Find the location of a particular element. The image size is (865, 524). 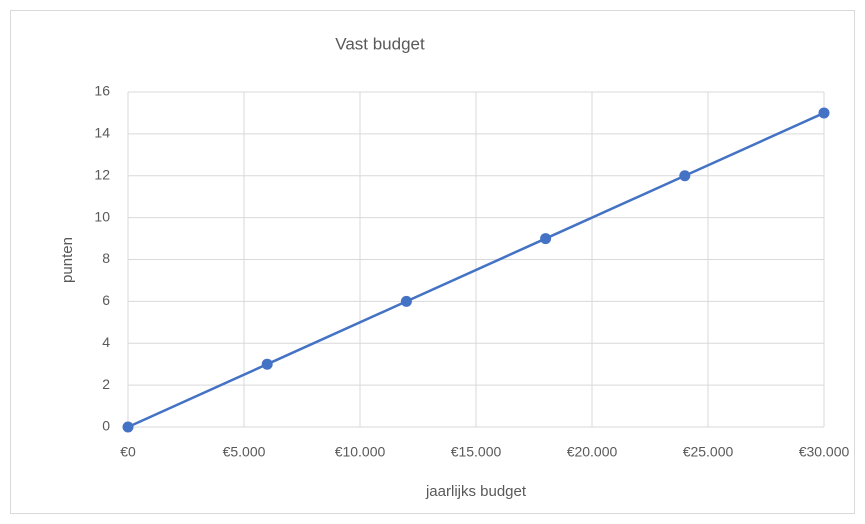

y-axis-label: punten is located at coordinates (67, 260).